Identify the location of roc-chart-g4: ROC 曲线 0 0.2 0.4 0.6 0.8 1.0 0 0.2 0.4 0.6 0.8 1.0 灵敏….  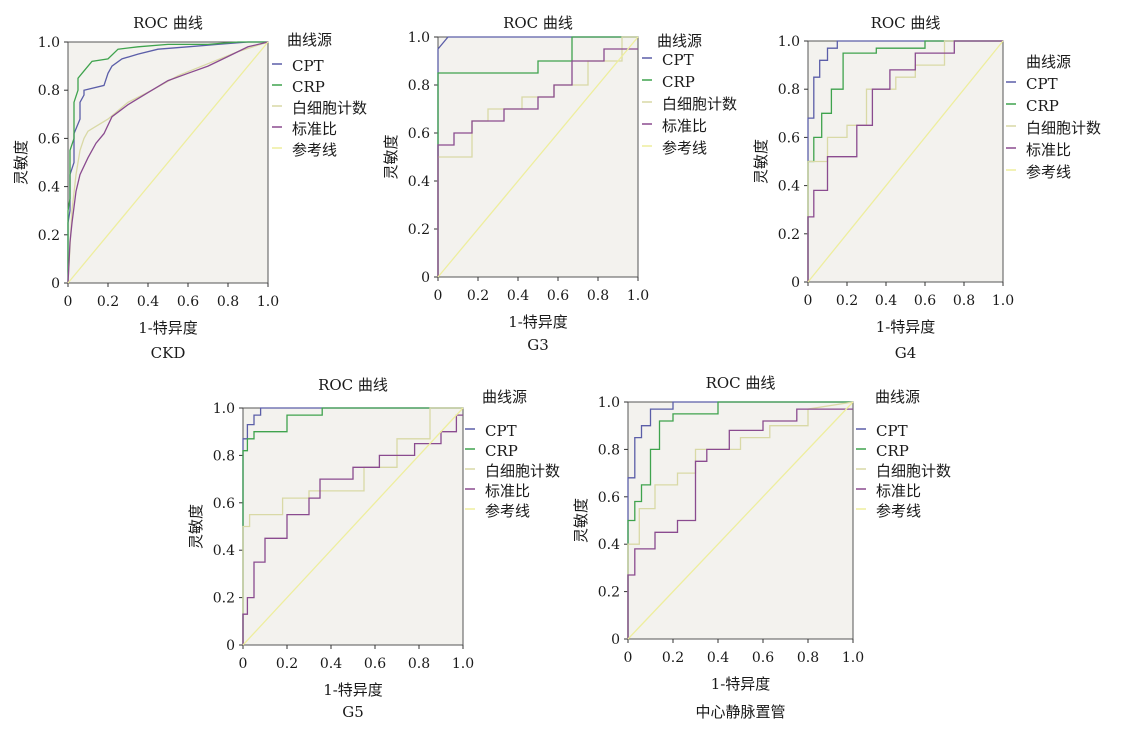
(926, 188).